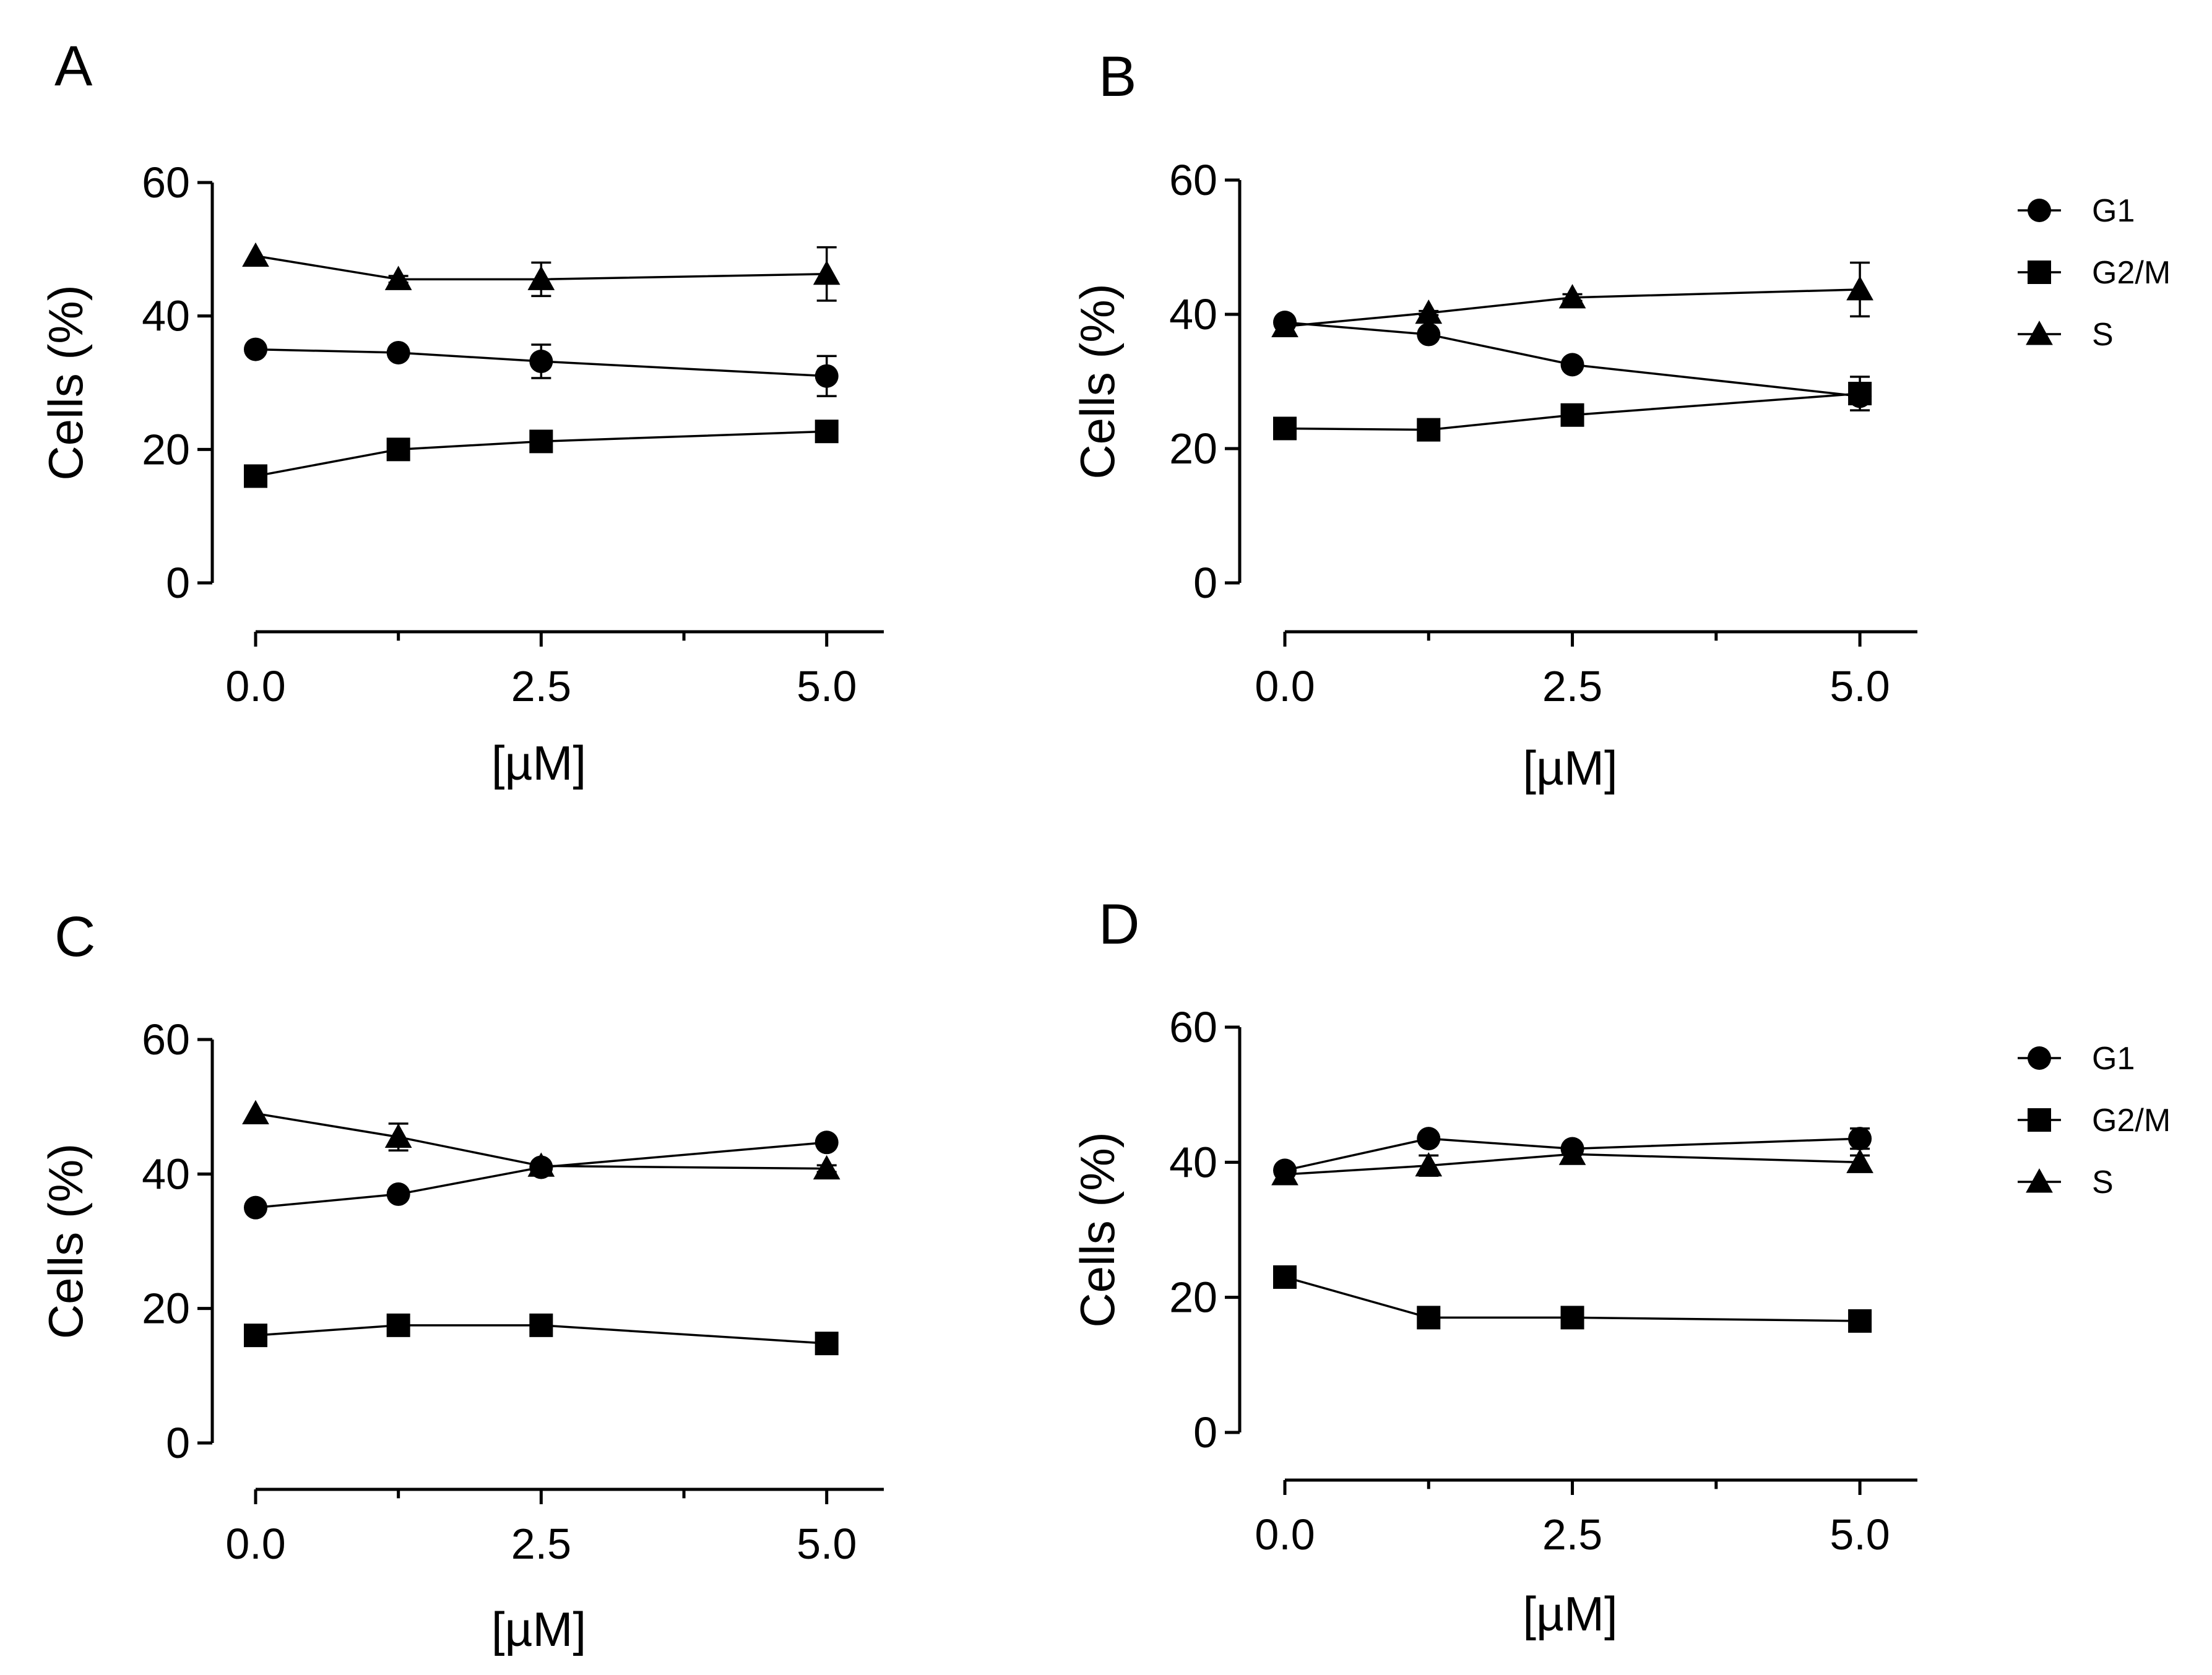 The width and height of the screenshot is (2212, 1675). What do you see at coordinates (2039, 273) in the screenshot?
I see `legend-marker-square` at bounding box center [2039, 273].